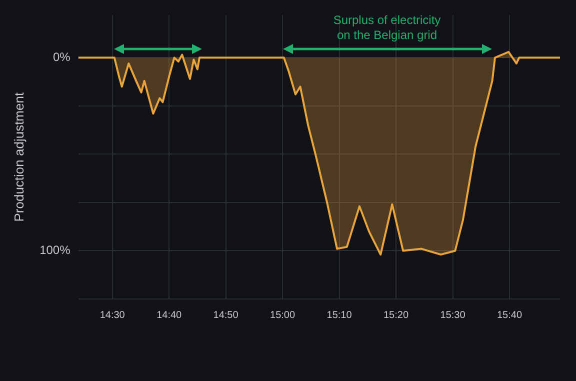 The height and width of the screenshot is (381, 576). What do you see at coordinates (113, 315) in the screenshot?
I see `x-tick-label: 14:30` at bounding box center [113, 315].